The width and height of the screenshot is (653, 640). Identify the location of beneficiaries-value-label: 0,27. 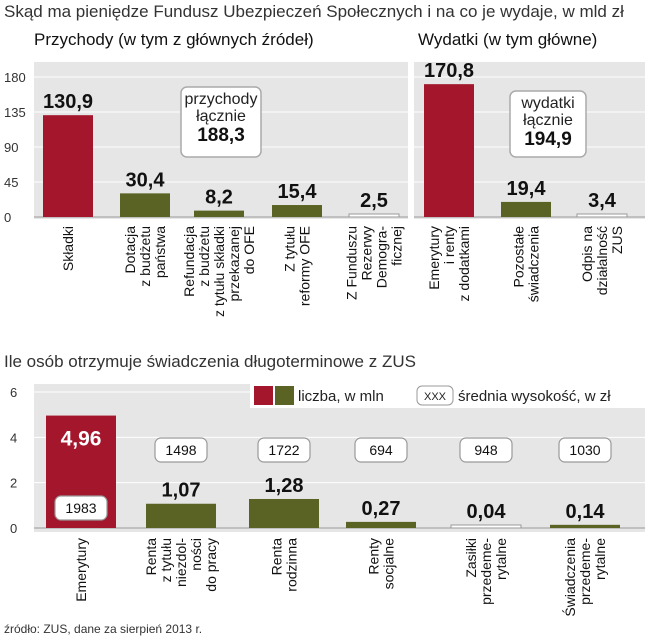
(381, 509).